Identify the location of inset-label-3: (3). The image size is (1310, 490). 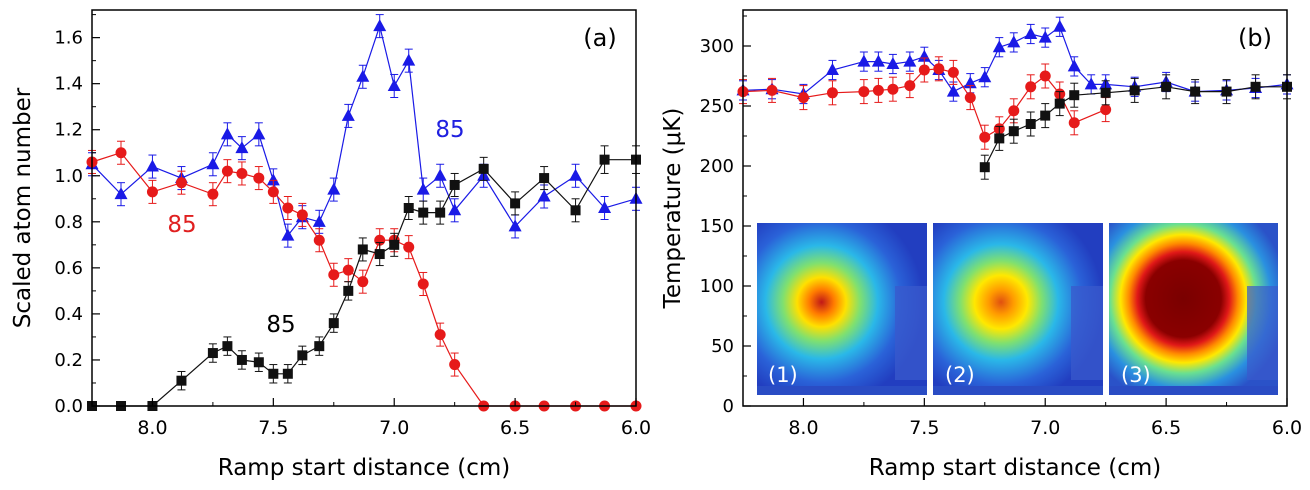
(1136, 375).